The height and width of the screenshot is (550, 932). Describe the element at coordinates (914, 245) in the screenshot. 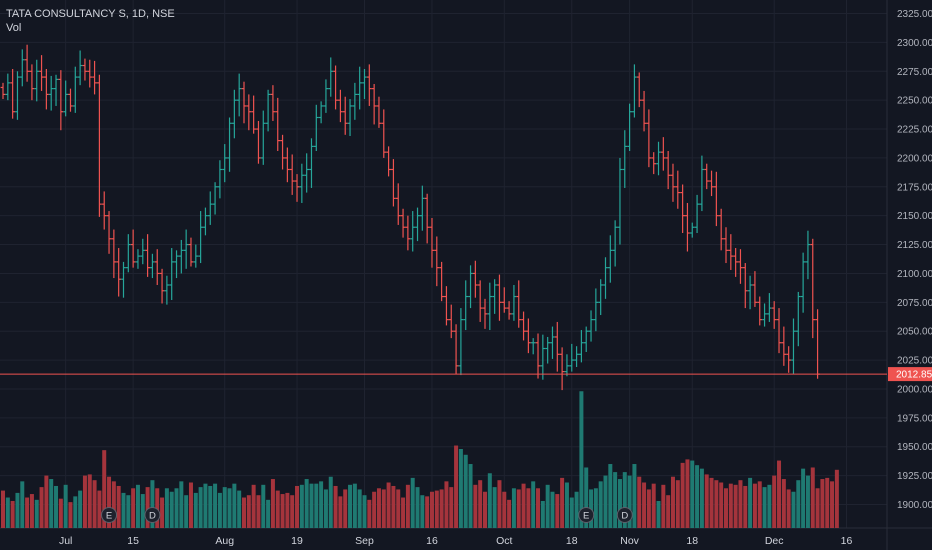

I see `price-tick-label: 2125.00` at that location.